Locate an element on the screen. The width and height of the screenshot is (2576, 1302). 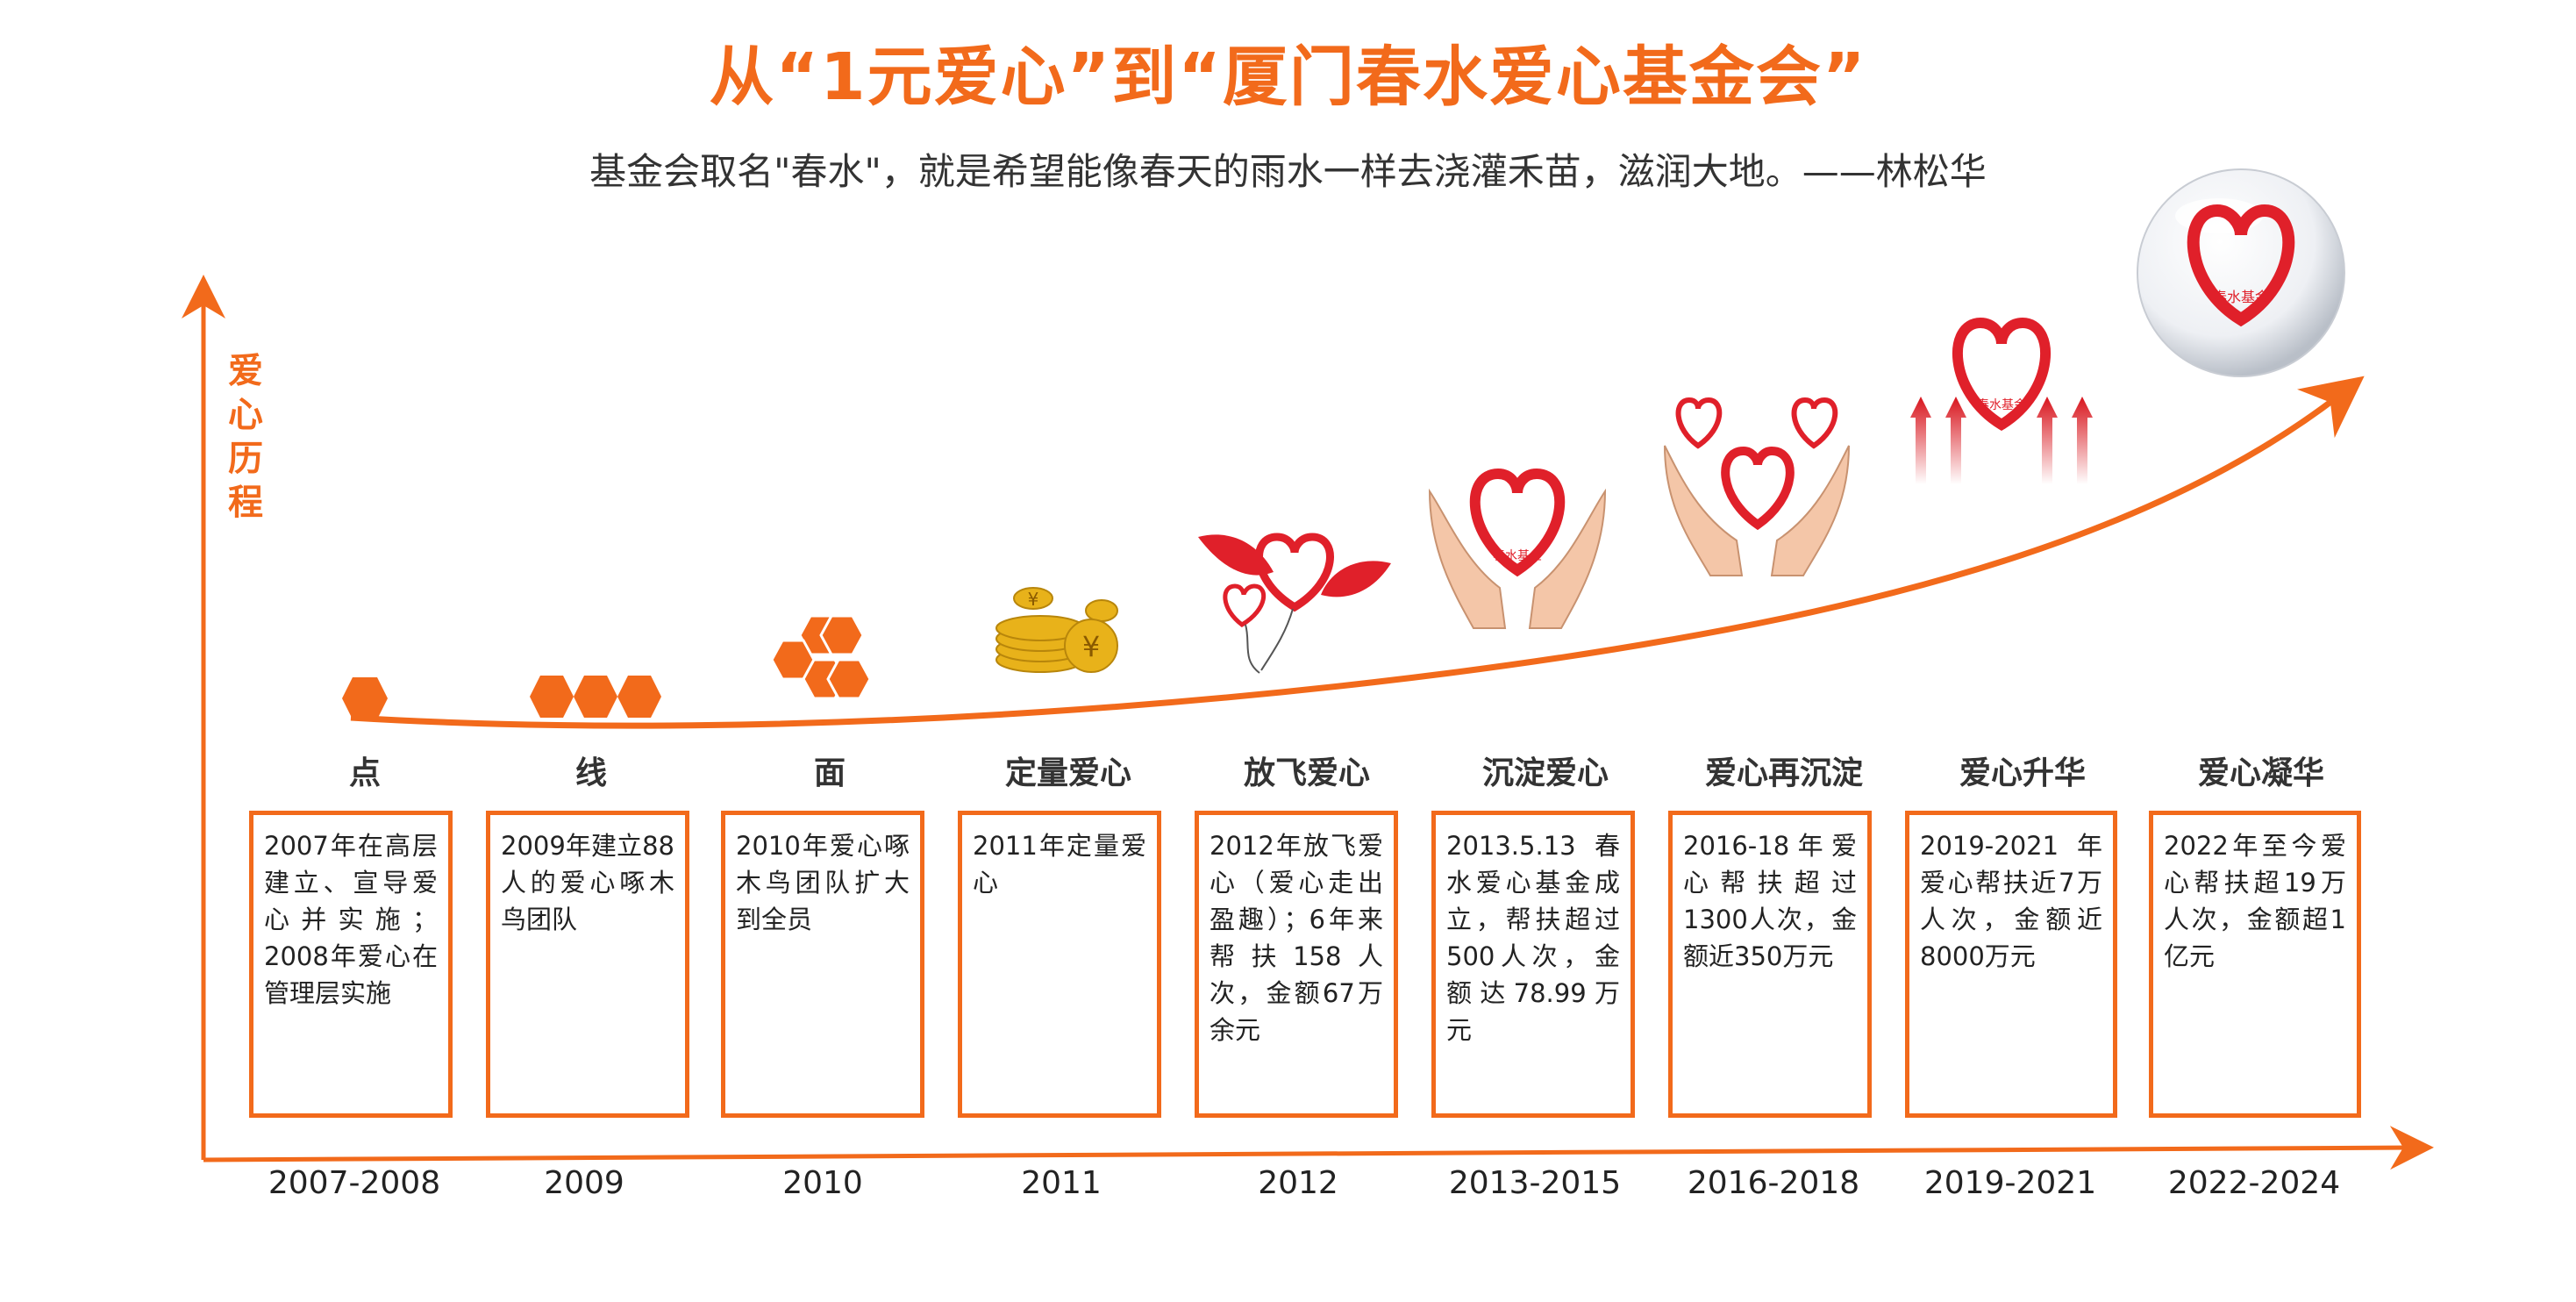
stage-description-9: 2022年至今爱心帮扶超19万人次，金额超1亿元 is located at coordinates (2255, 965).